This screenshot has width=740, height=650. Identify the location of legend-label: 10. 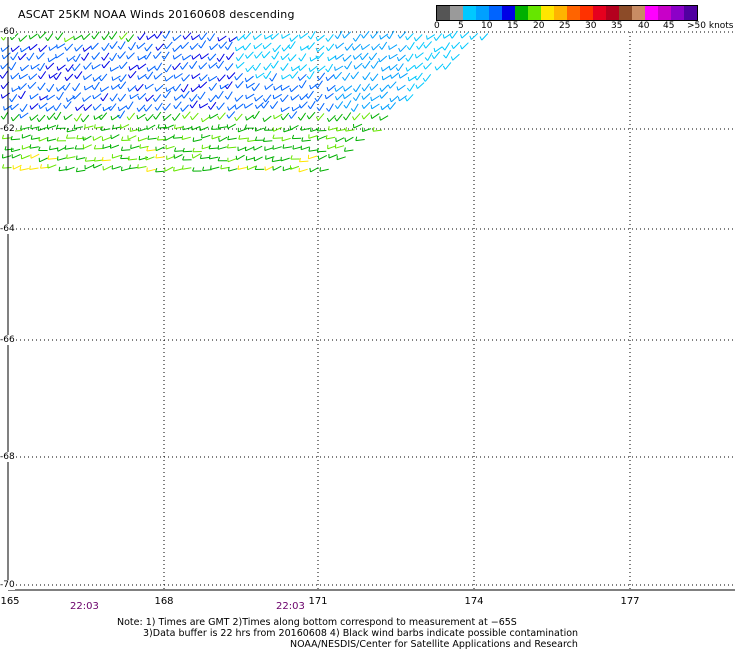
(487, 26).